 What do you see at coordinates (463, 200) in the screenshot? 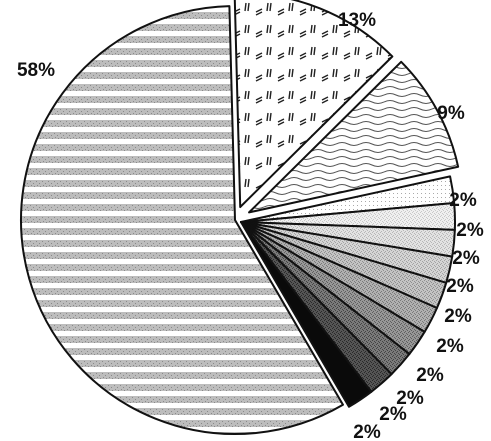
I see `slice-label-3: 2%` at bounding box center [463, 200].